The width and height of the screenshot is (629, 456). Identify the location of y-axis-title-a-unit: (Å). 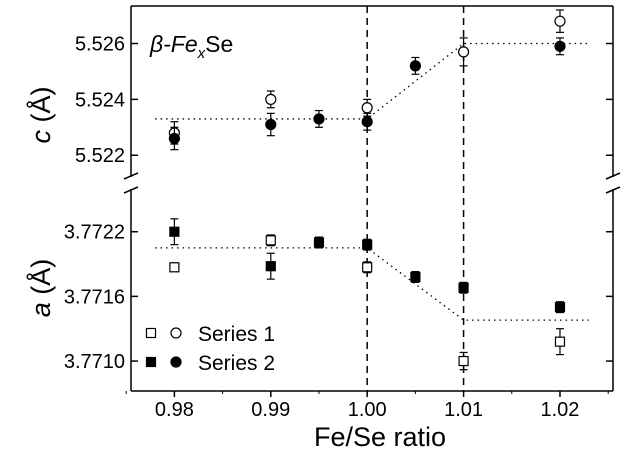
(40, 281).